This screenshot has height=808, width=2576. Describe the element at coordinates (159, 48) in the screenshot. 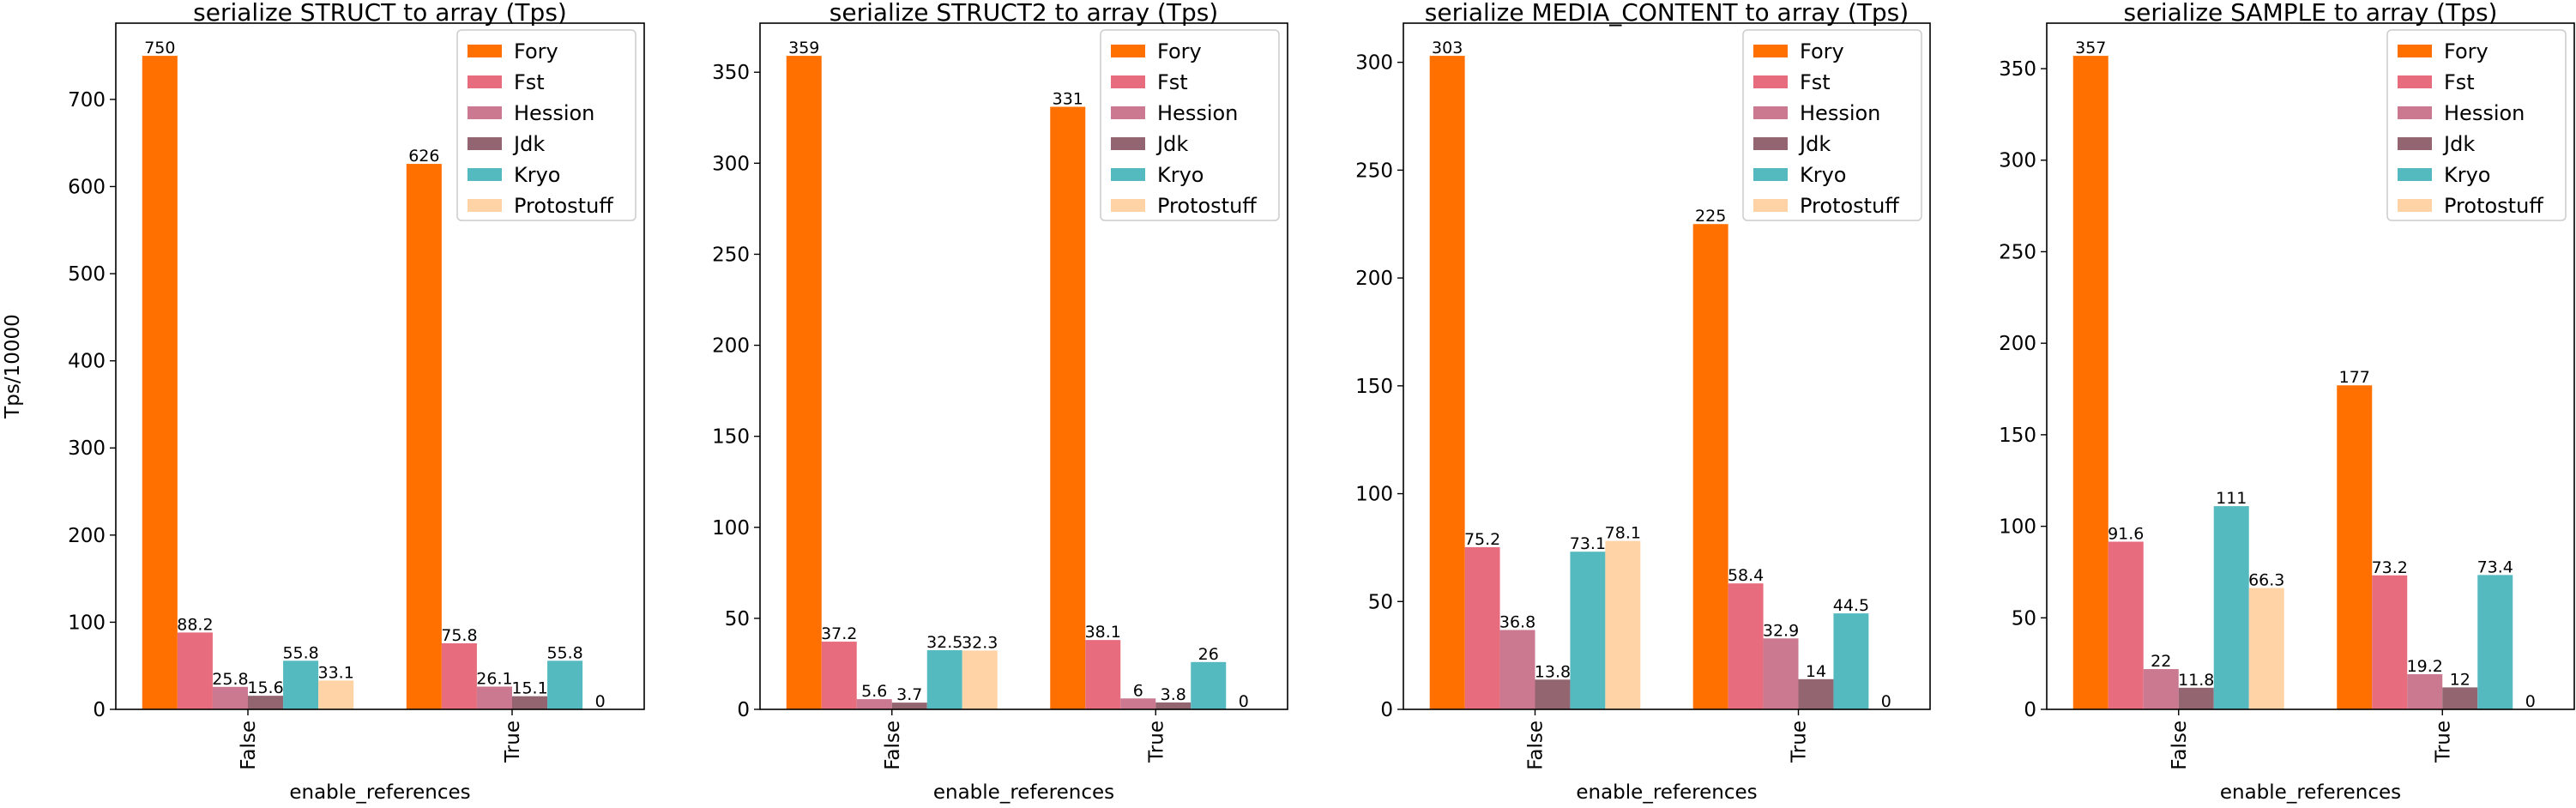

I see `data-label: 750` at that location.